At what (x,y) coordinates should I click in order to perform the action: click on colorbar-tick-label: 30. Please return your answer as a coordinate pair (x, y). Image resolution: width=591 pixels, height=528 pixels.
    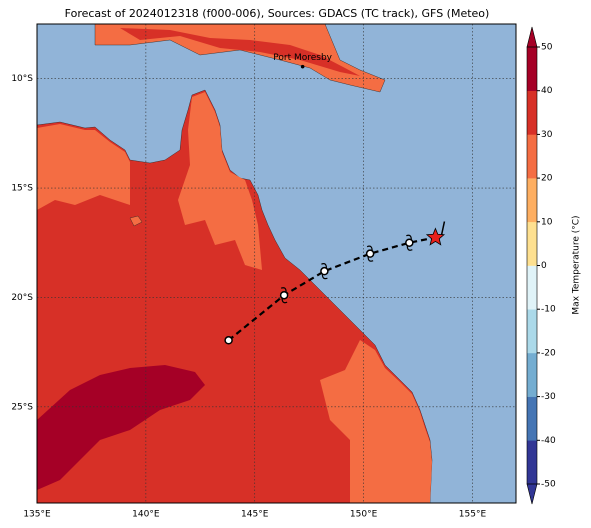
    Looking at the image, I should click on (547, 135).